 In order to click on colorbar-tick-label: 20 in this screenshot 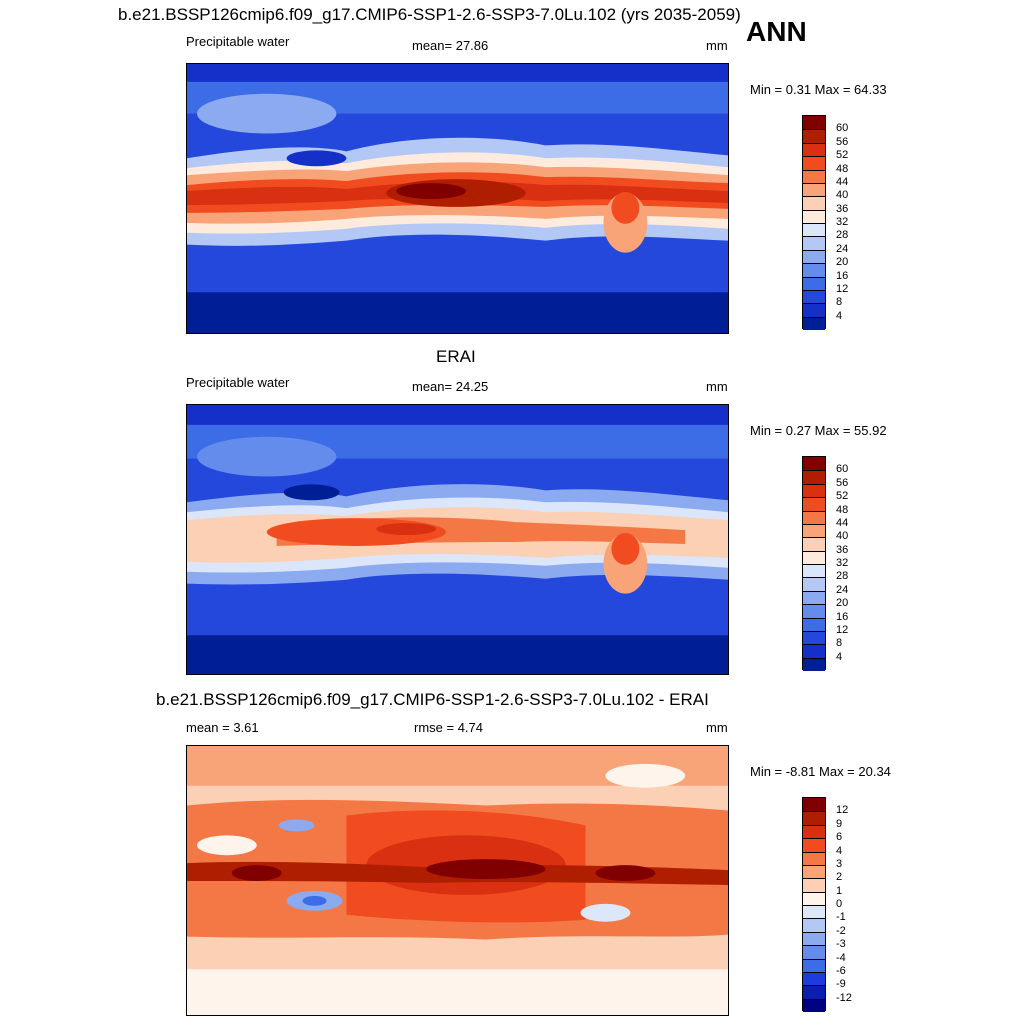, I will do `click(842, 603)`.